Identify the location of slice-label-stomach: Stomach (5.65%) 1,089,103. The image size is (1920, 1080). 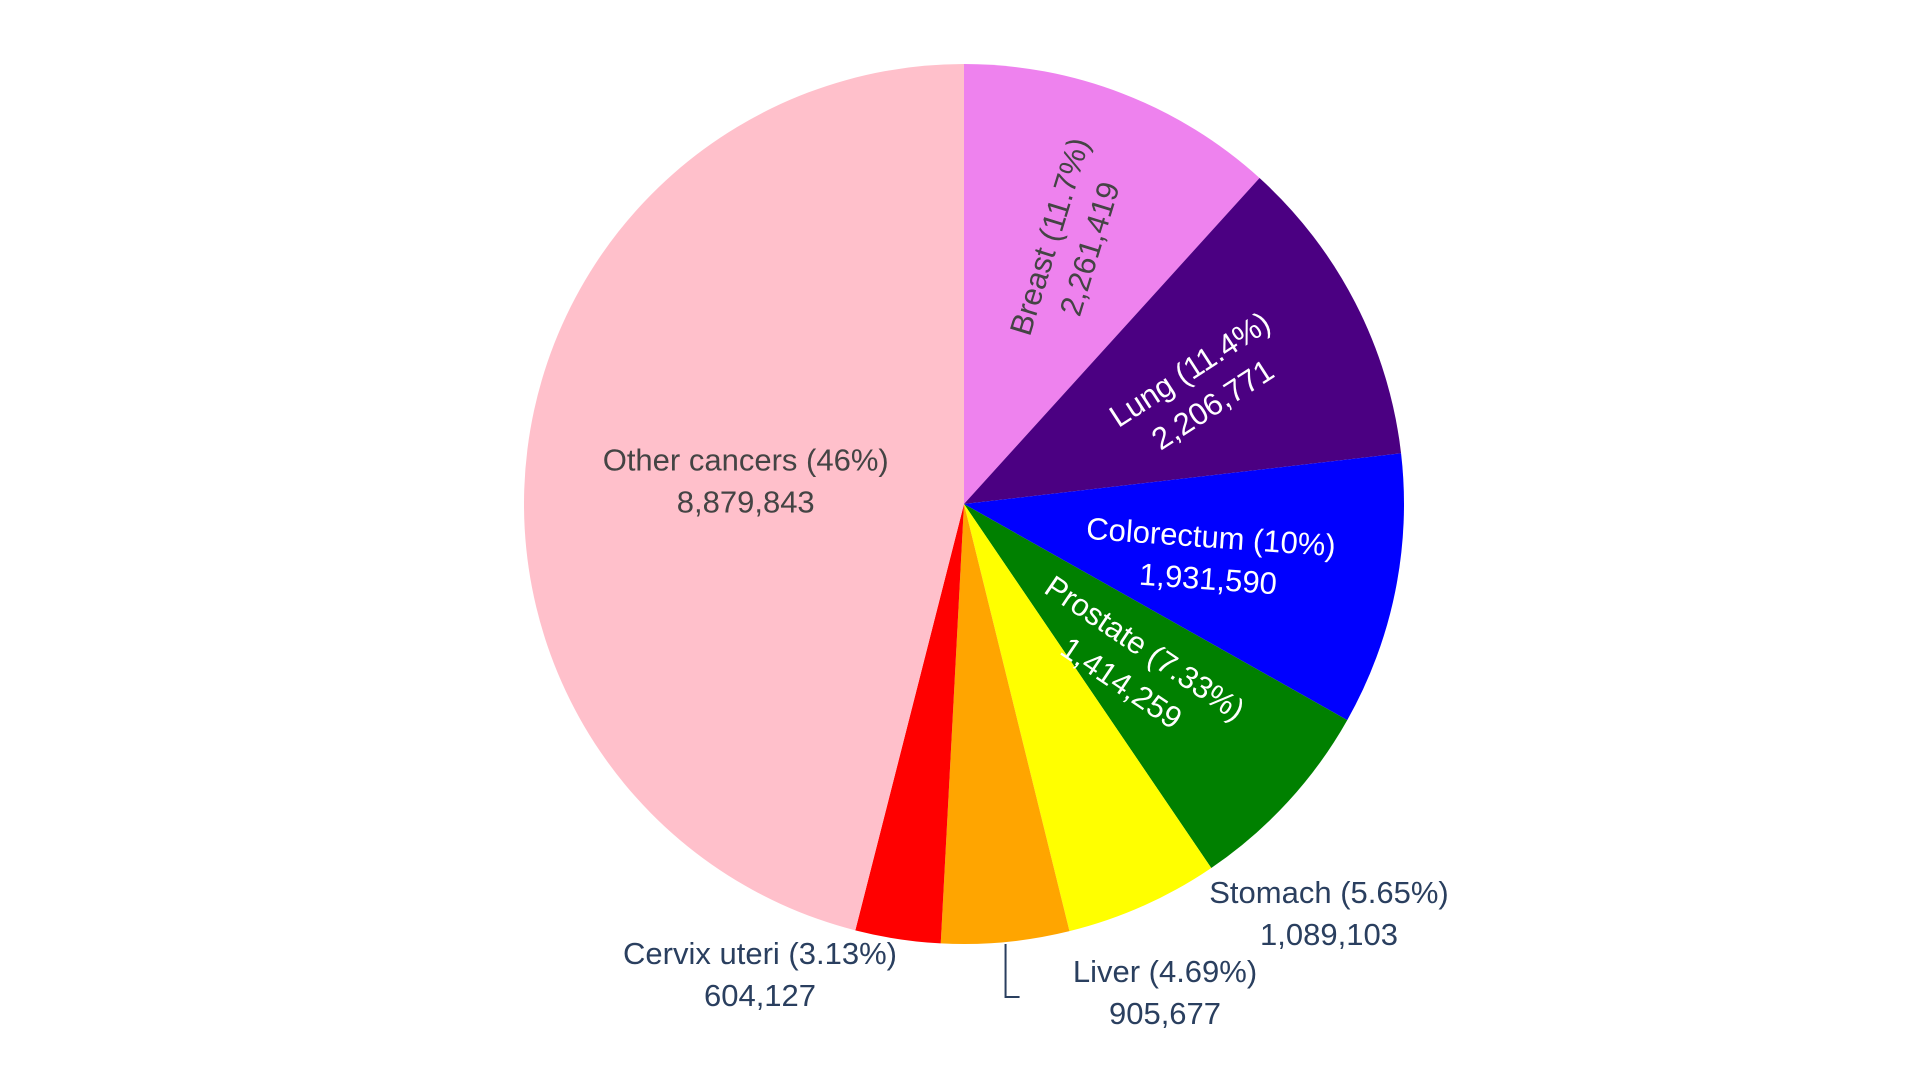
(1329, 913).